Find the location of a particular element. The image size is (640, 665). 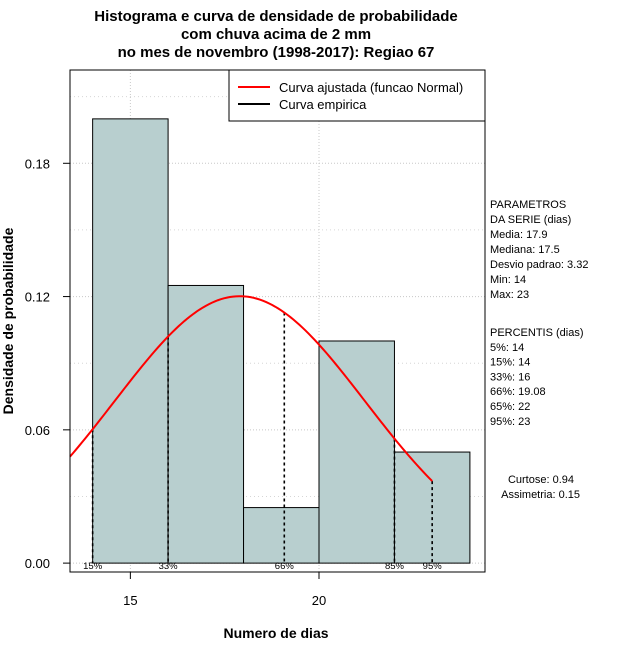

percentile-label: 33% is located at coordinates (169, 566).